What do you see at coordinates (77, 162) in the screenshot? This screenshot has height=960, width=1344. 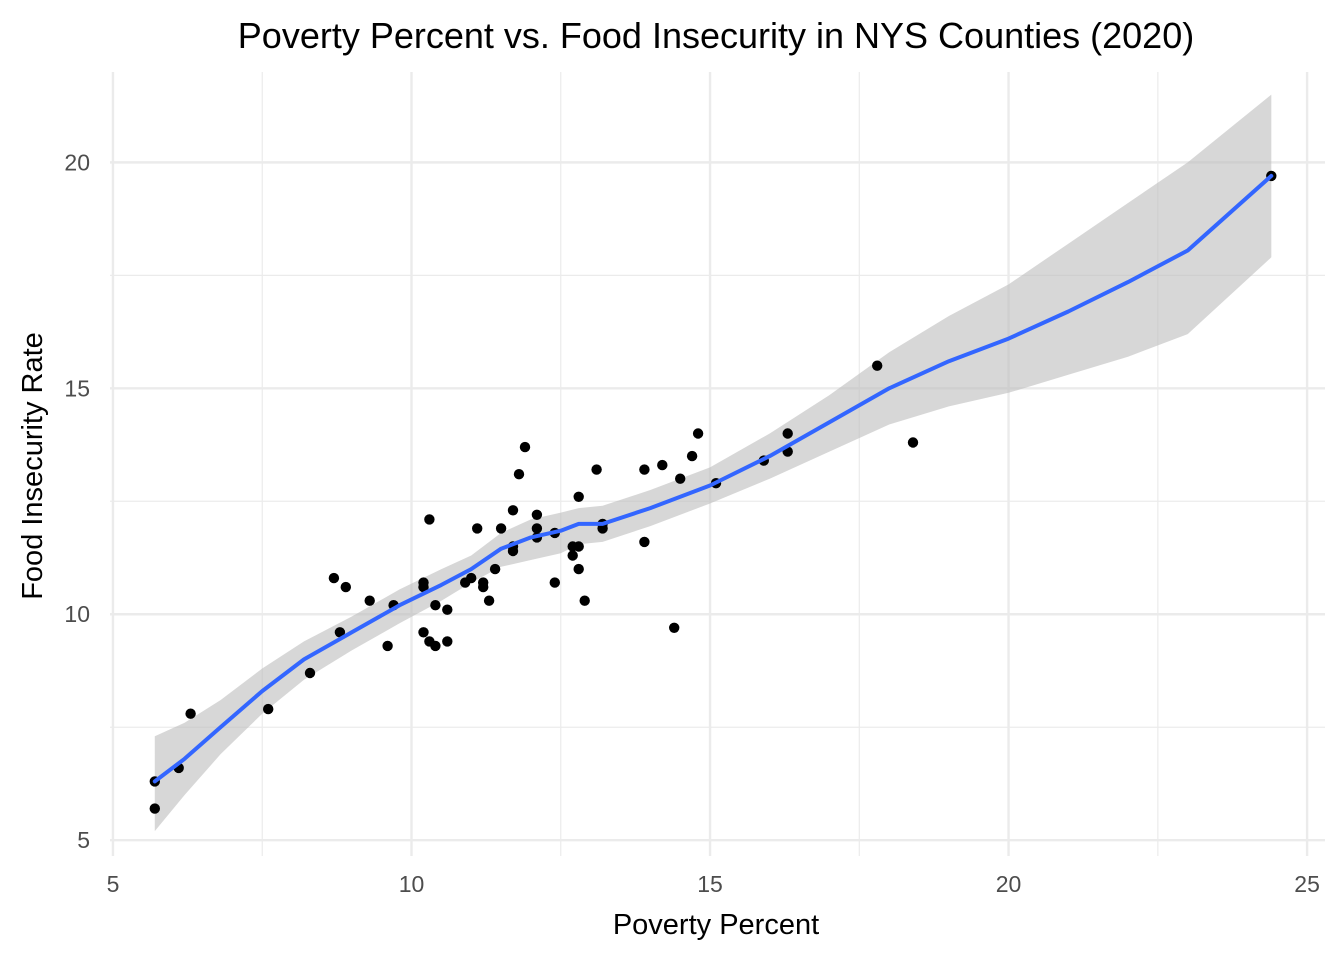 I see `y-tick-label: 20` at bounding box center [77, 162].